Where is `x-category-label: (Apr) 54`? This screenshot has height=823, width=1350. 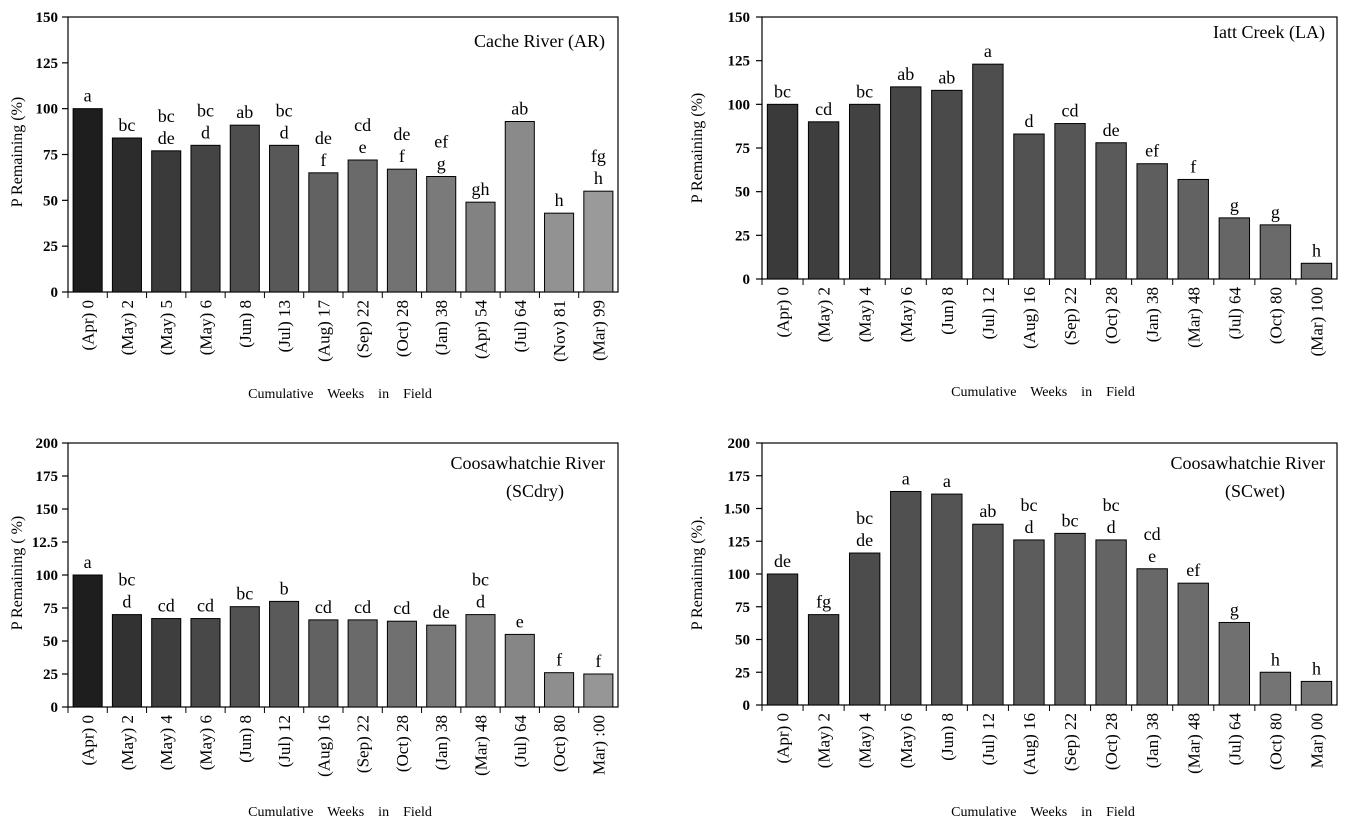
x-category-label: (Apr) 54 is located at coordinates (481, 330).